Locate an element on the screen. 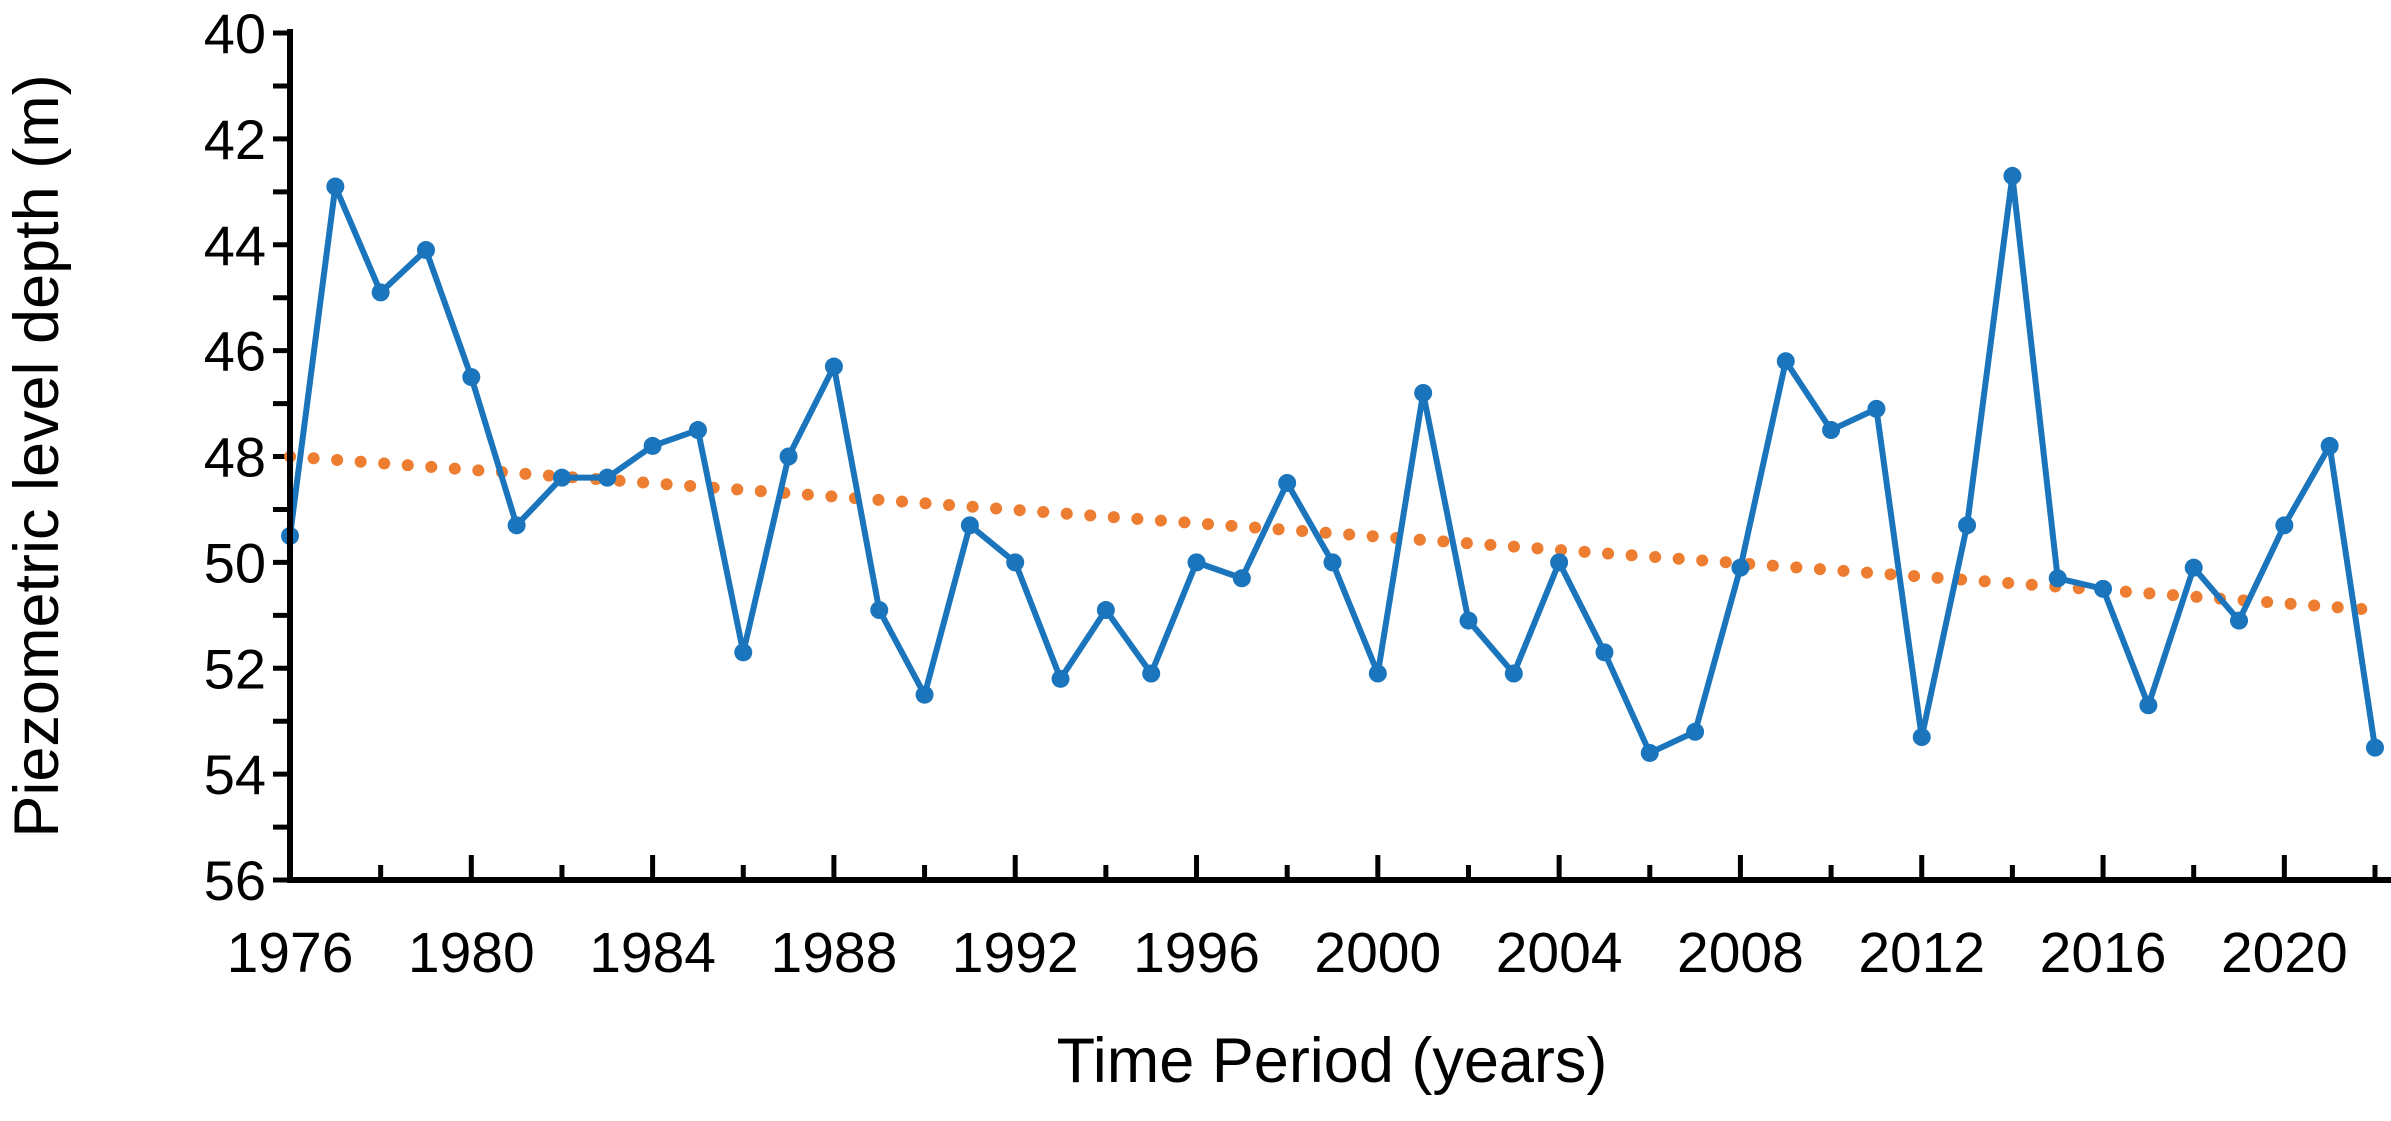 Image resolution: width=2391 pixels, height=1121 pixels. x-tick-label: 1996 is located at coordinates (1196, 953).